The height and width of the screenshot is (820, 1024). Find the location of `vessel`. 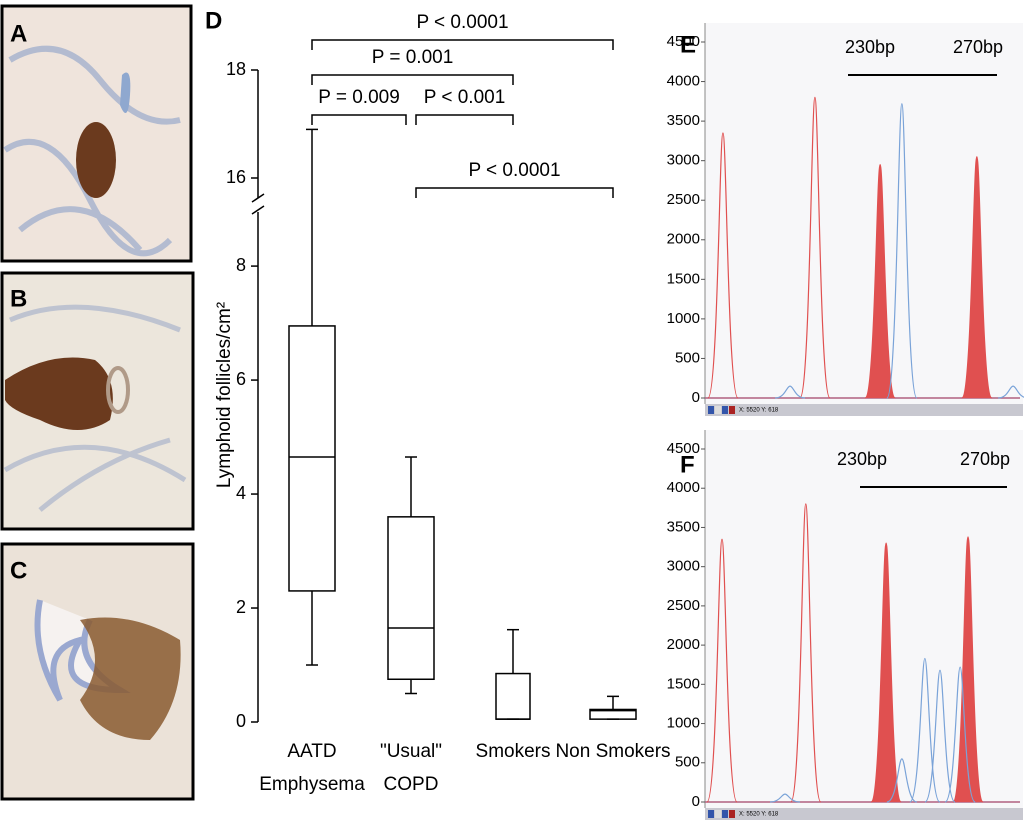

vessel is located at coordinates (118, 390).